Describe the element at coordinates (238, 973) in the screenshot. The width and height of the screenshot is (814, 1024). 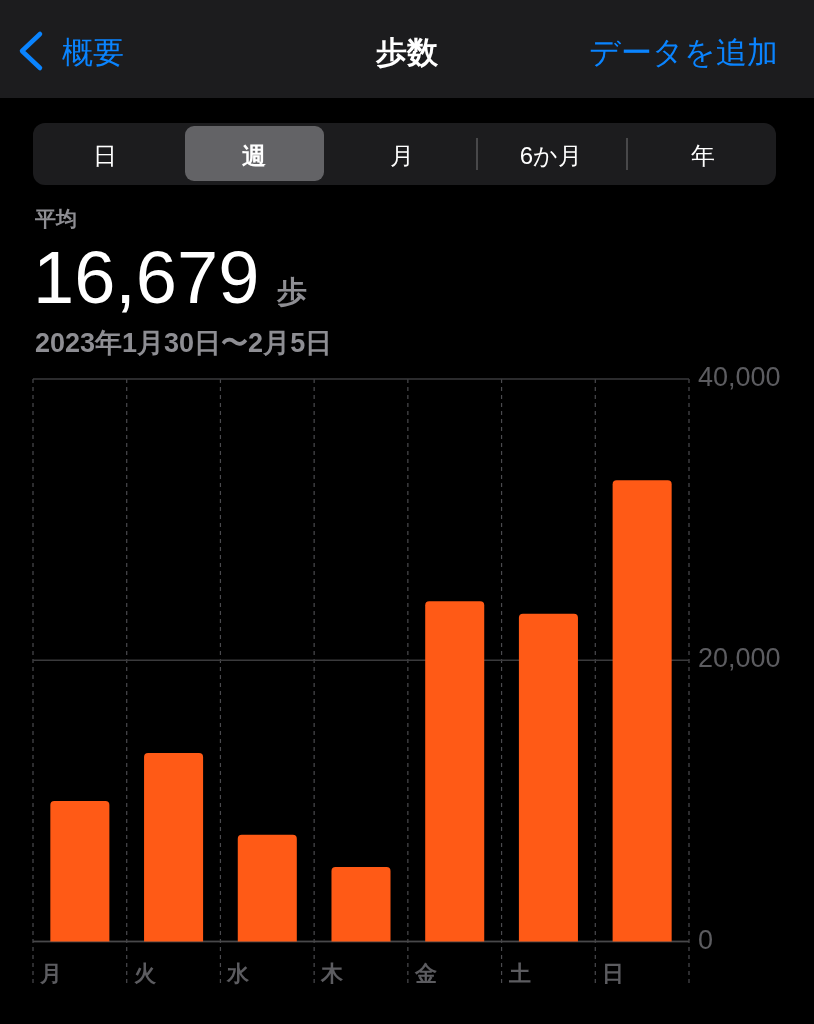
I see `x-tick-label: 水` at that location.